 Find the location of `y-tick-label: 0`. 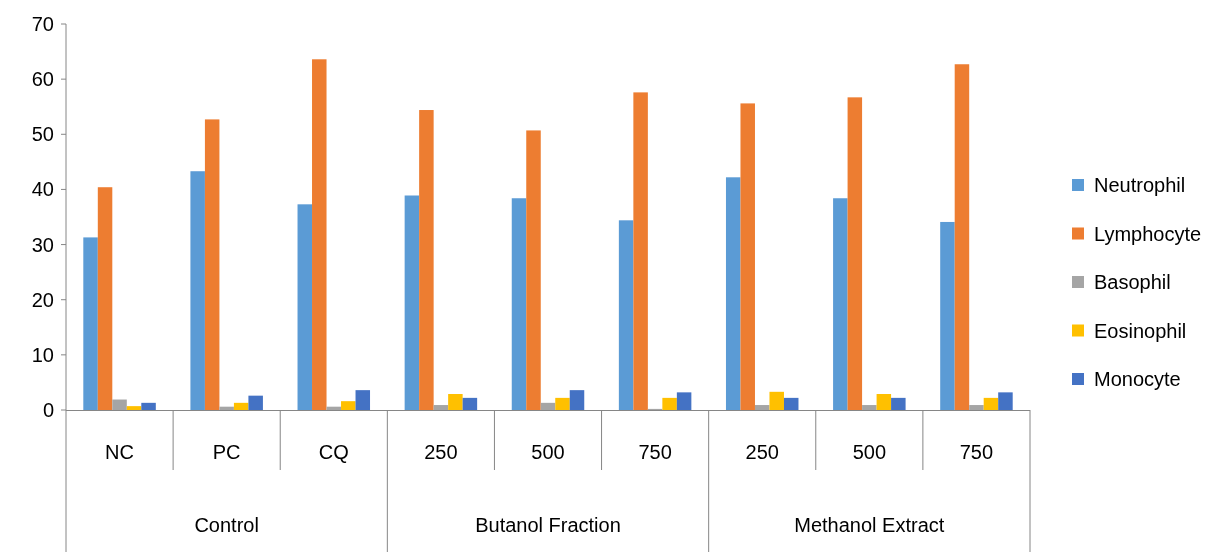

y-tick-label: 0 is located at coordinates (48, 410).